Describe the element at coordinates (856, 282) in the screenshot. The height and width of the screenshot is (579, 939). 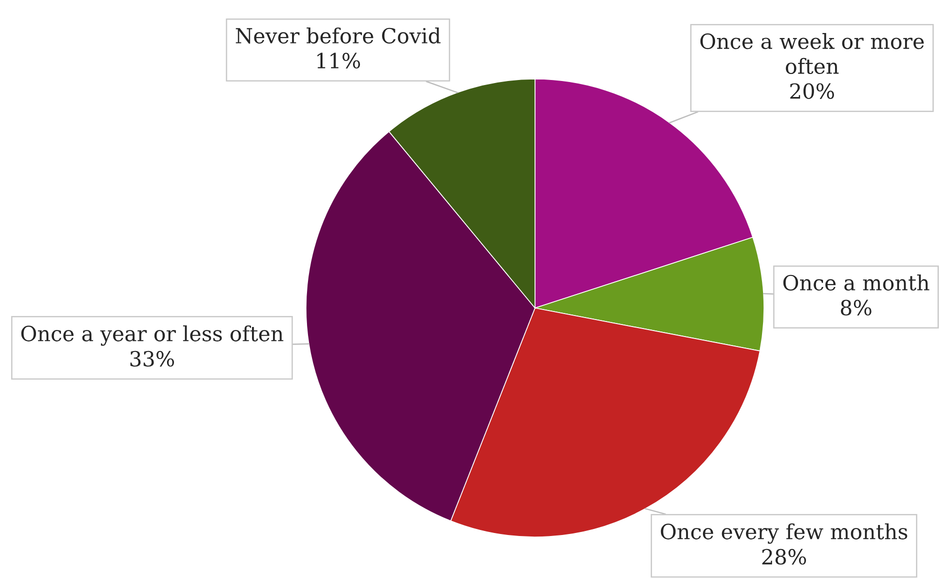
I see `slice-label: Once a month` at that location.